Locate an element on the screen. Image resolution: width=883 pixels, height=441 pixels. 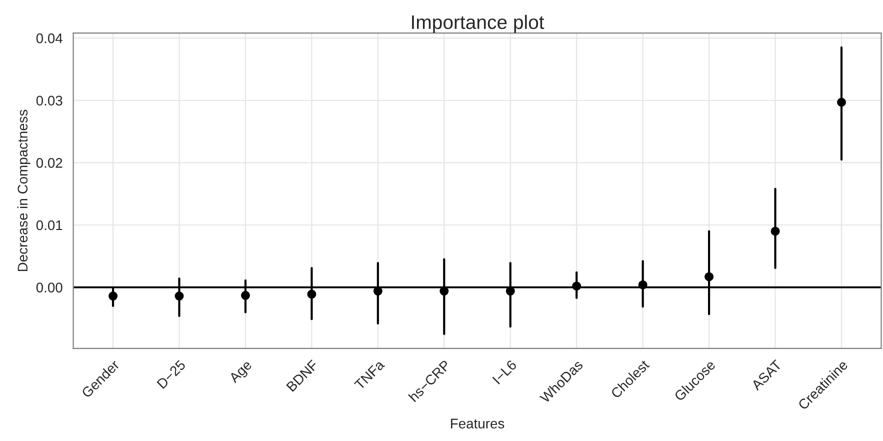
y-tick-label: 0.00 is located at coordinates (49, 287).